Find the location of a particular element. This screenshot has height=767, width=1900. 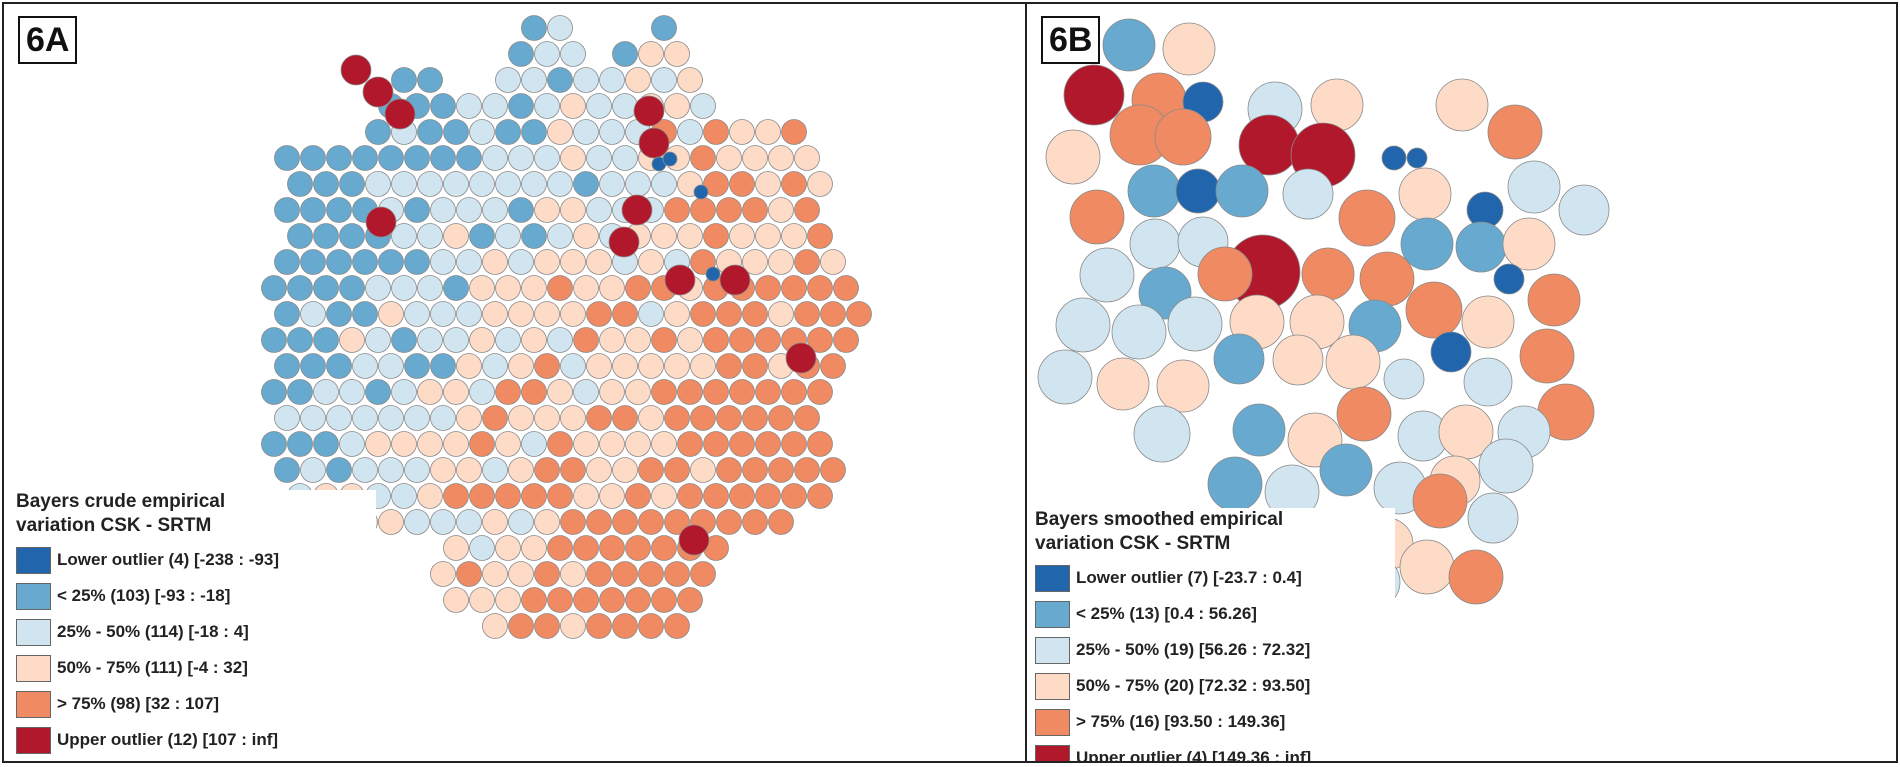

legend-item-q2: 25% - 50% (19) [56.26 : 72.32] is located at coordinates (1215, 650).